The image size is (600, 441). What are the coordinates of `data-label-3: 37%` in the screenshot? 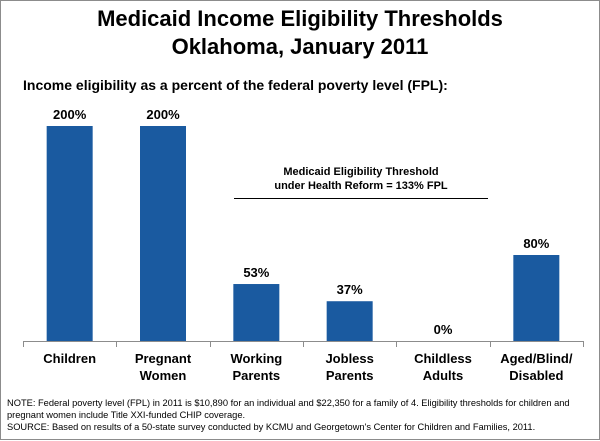 It's located at (350, 289).